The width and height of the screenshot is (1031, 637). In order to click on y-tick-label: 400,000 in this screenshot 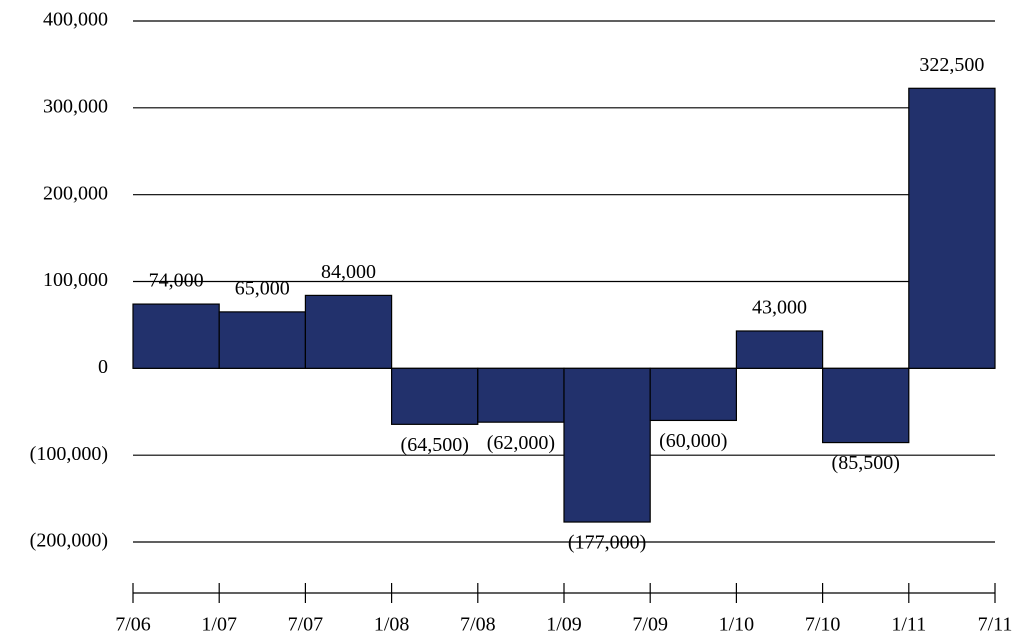, I will do `click(75, 20)`.